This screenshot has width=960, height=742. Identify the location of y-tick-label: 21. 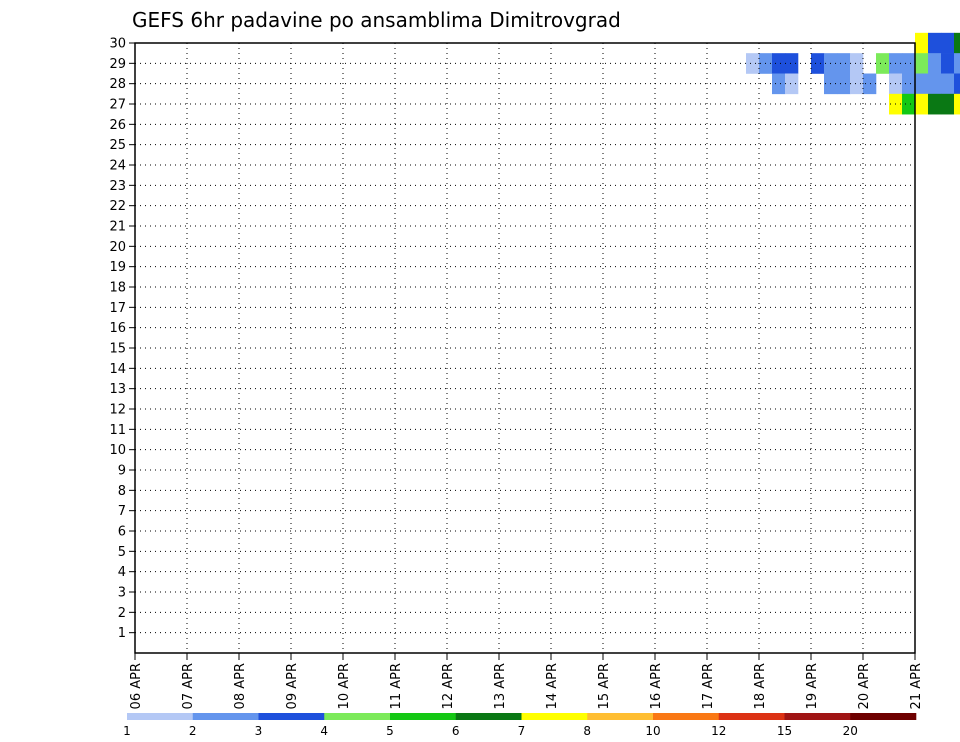
(117, 227).